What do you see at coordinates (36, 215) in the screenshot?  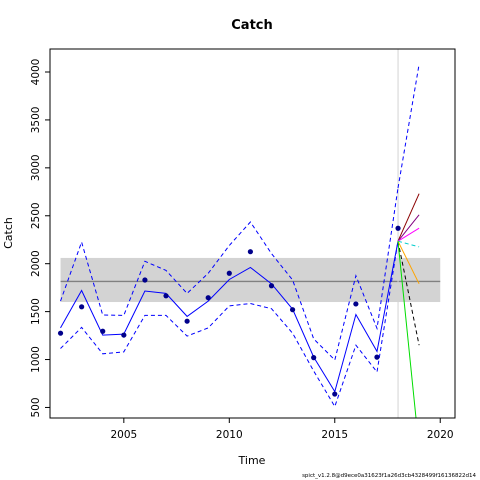 I see `y-tick-label: 2500` at bounding box center [36, 215].